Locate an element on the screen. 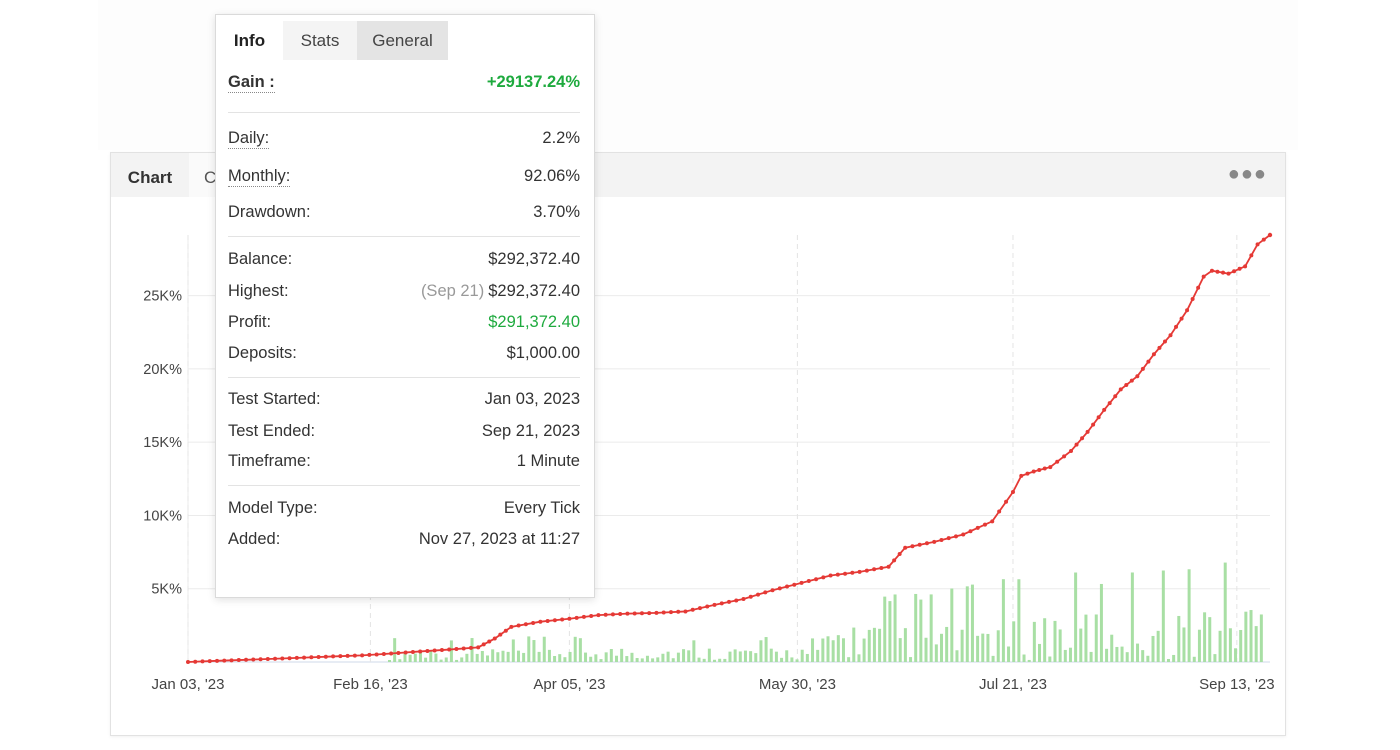  daily-label: Daily: is located at coordinates (249, 139).